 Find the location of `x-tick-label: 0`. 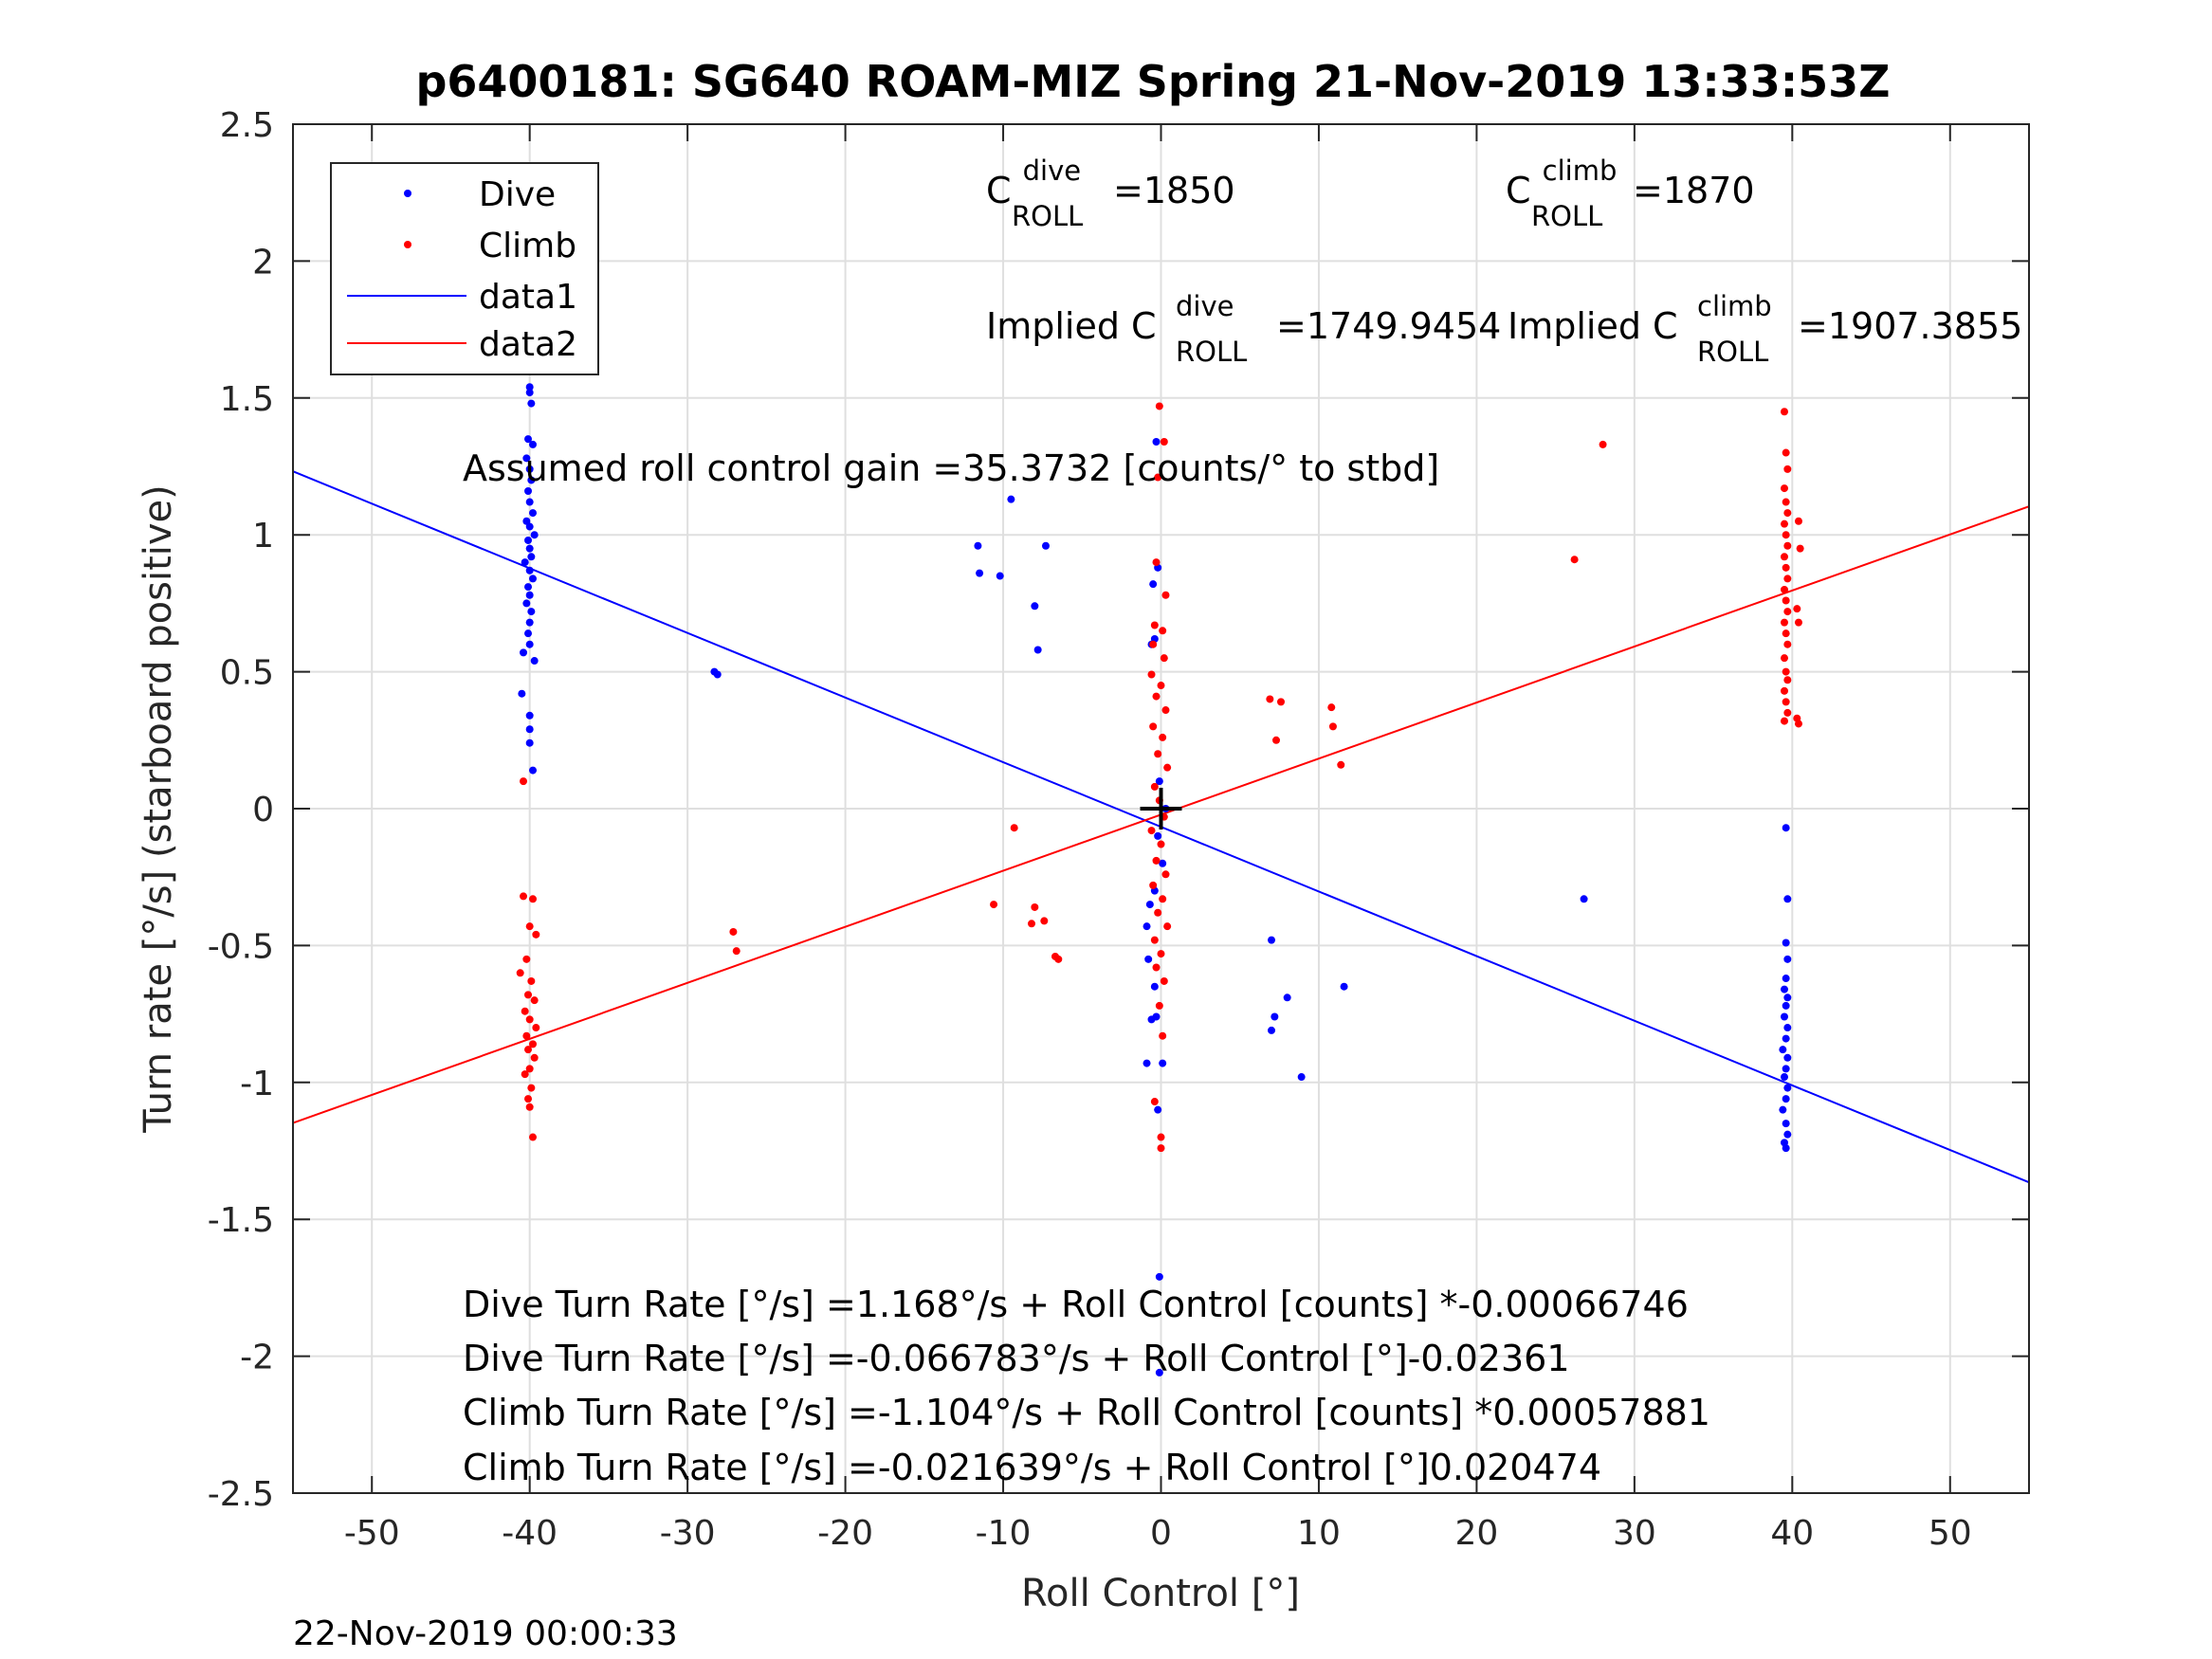

x-tick-label: 0 is located at coordinates (1161, 1533).